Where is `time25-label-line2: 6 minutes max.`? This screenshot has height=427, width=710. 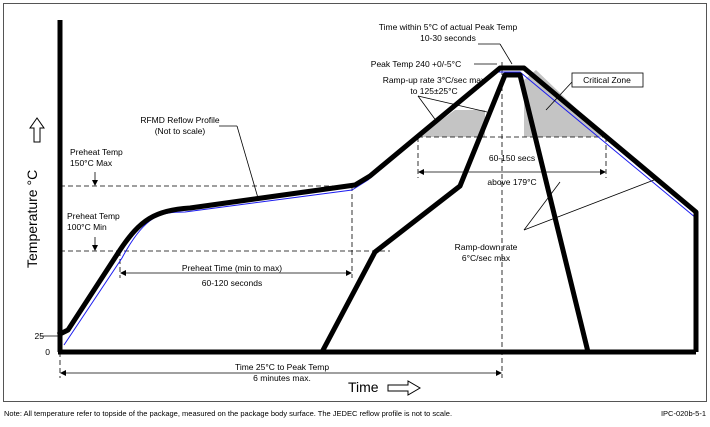 time25-label-line2: 6 minutes max. is located at coordinates (282, 378).